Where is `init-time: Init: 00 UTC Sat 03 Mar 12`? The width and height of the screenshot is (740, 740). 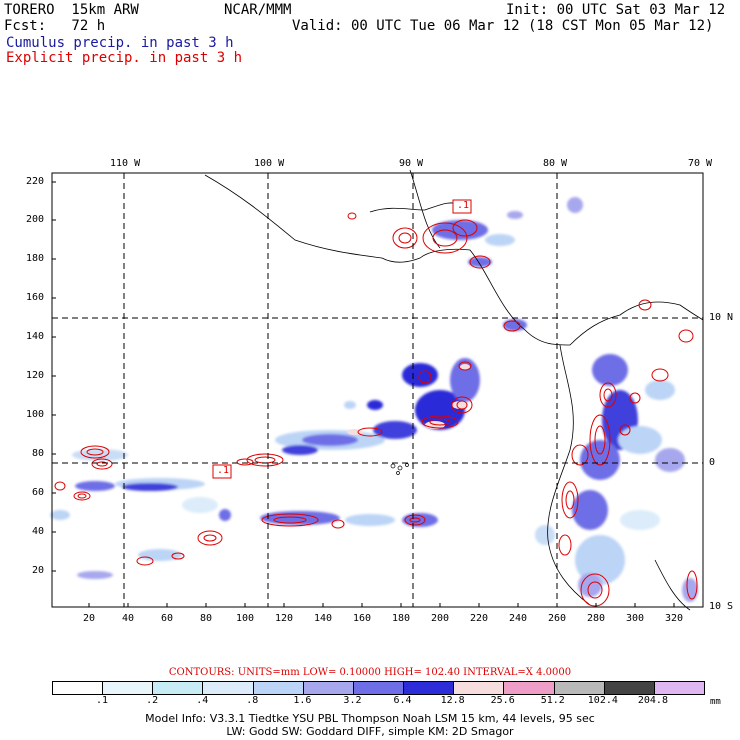 init-time: Init: 00 UTC Sat 03 Mar 12 is located at coordinates (616, 10).